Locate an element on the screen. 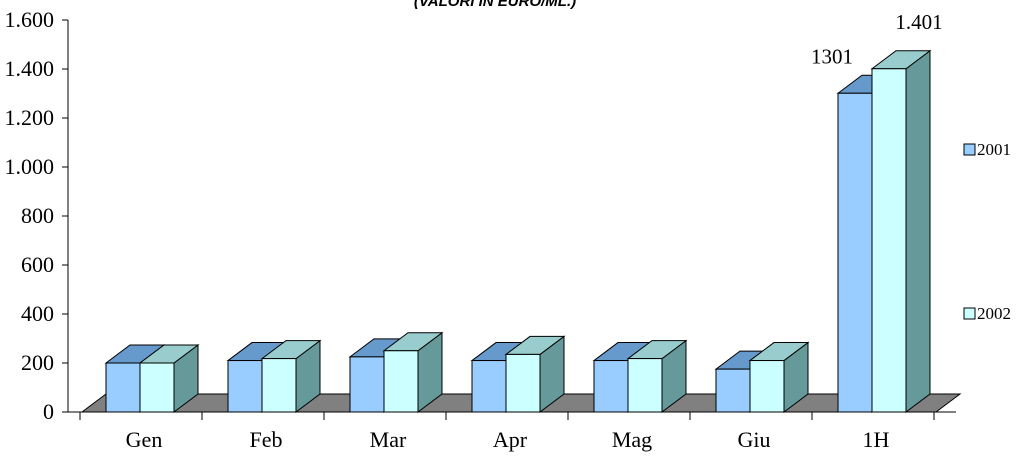 The width and height of the screenshot is (1026, 457). x-tick-label: Apr is located at coordinates (510, 439).